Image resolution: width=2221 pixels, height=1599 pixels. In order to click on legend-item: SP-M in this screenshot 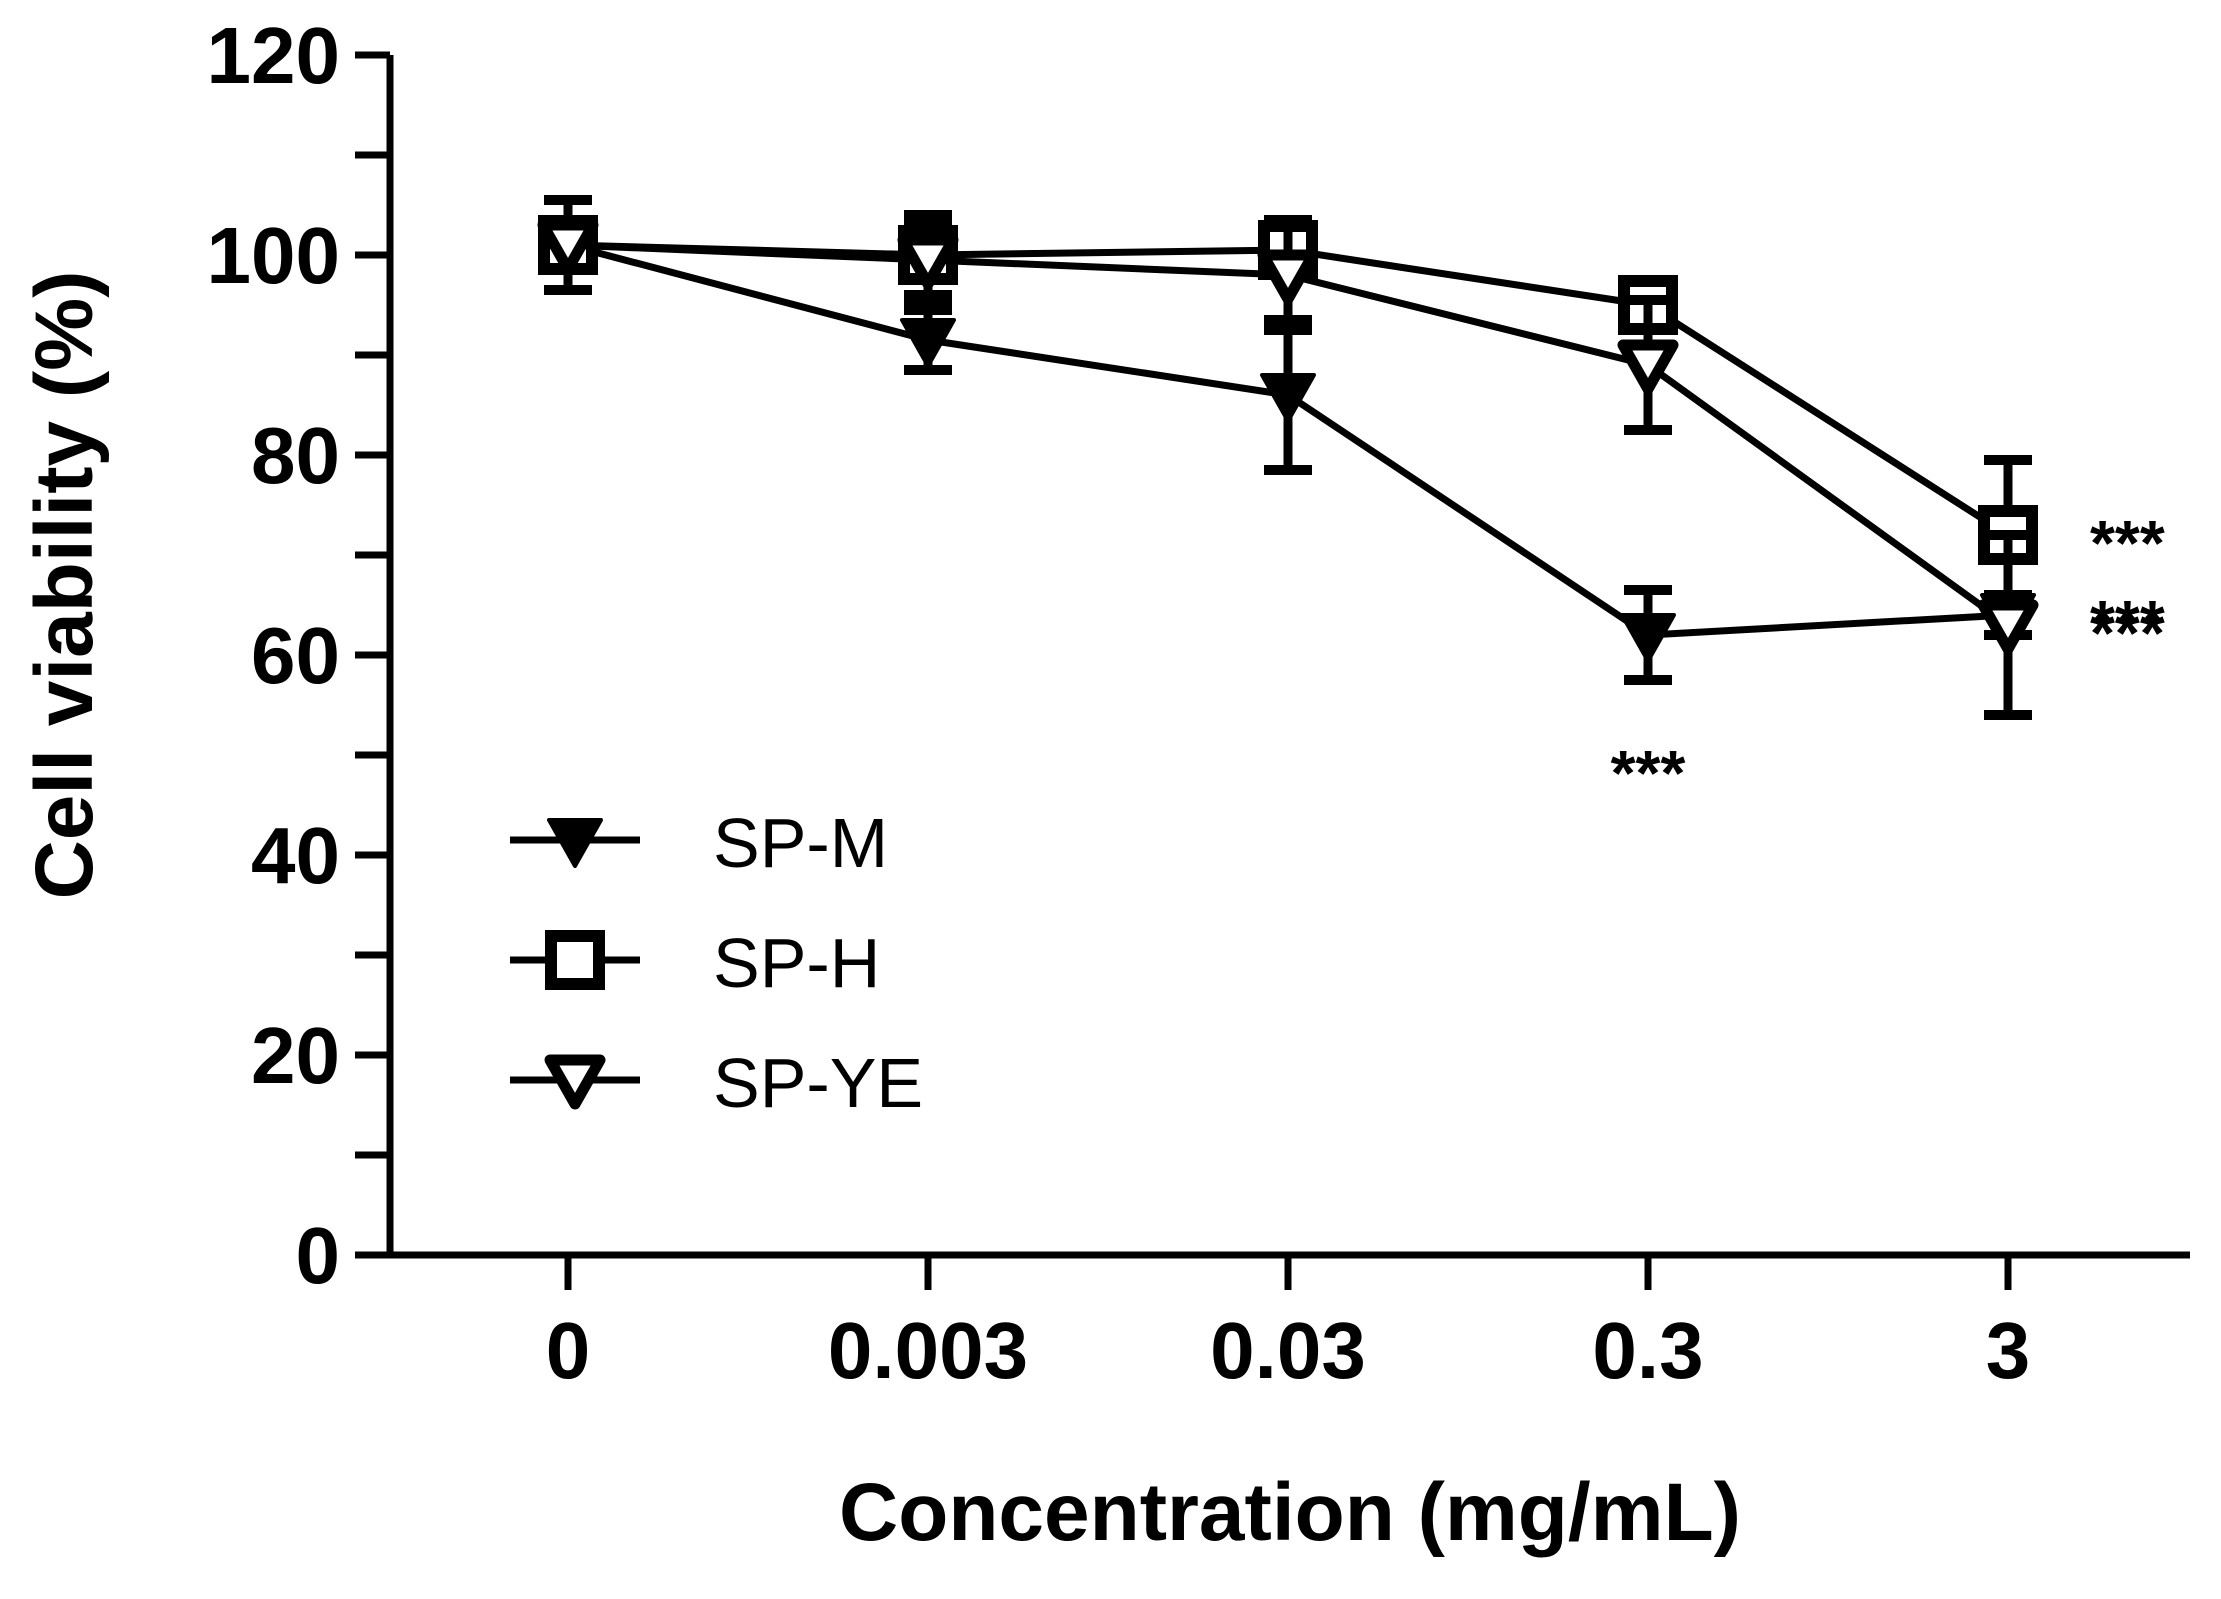, I will do `click(699, 843)`.